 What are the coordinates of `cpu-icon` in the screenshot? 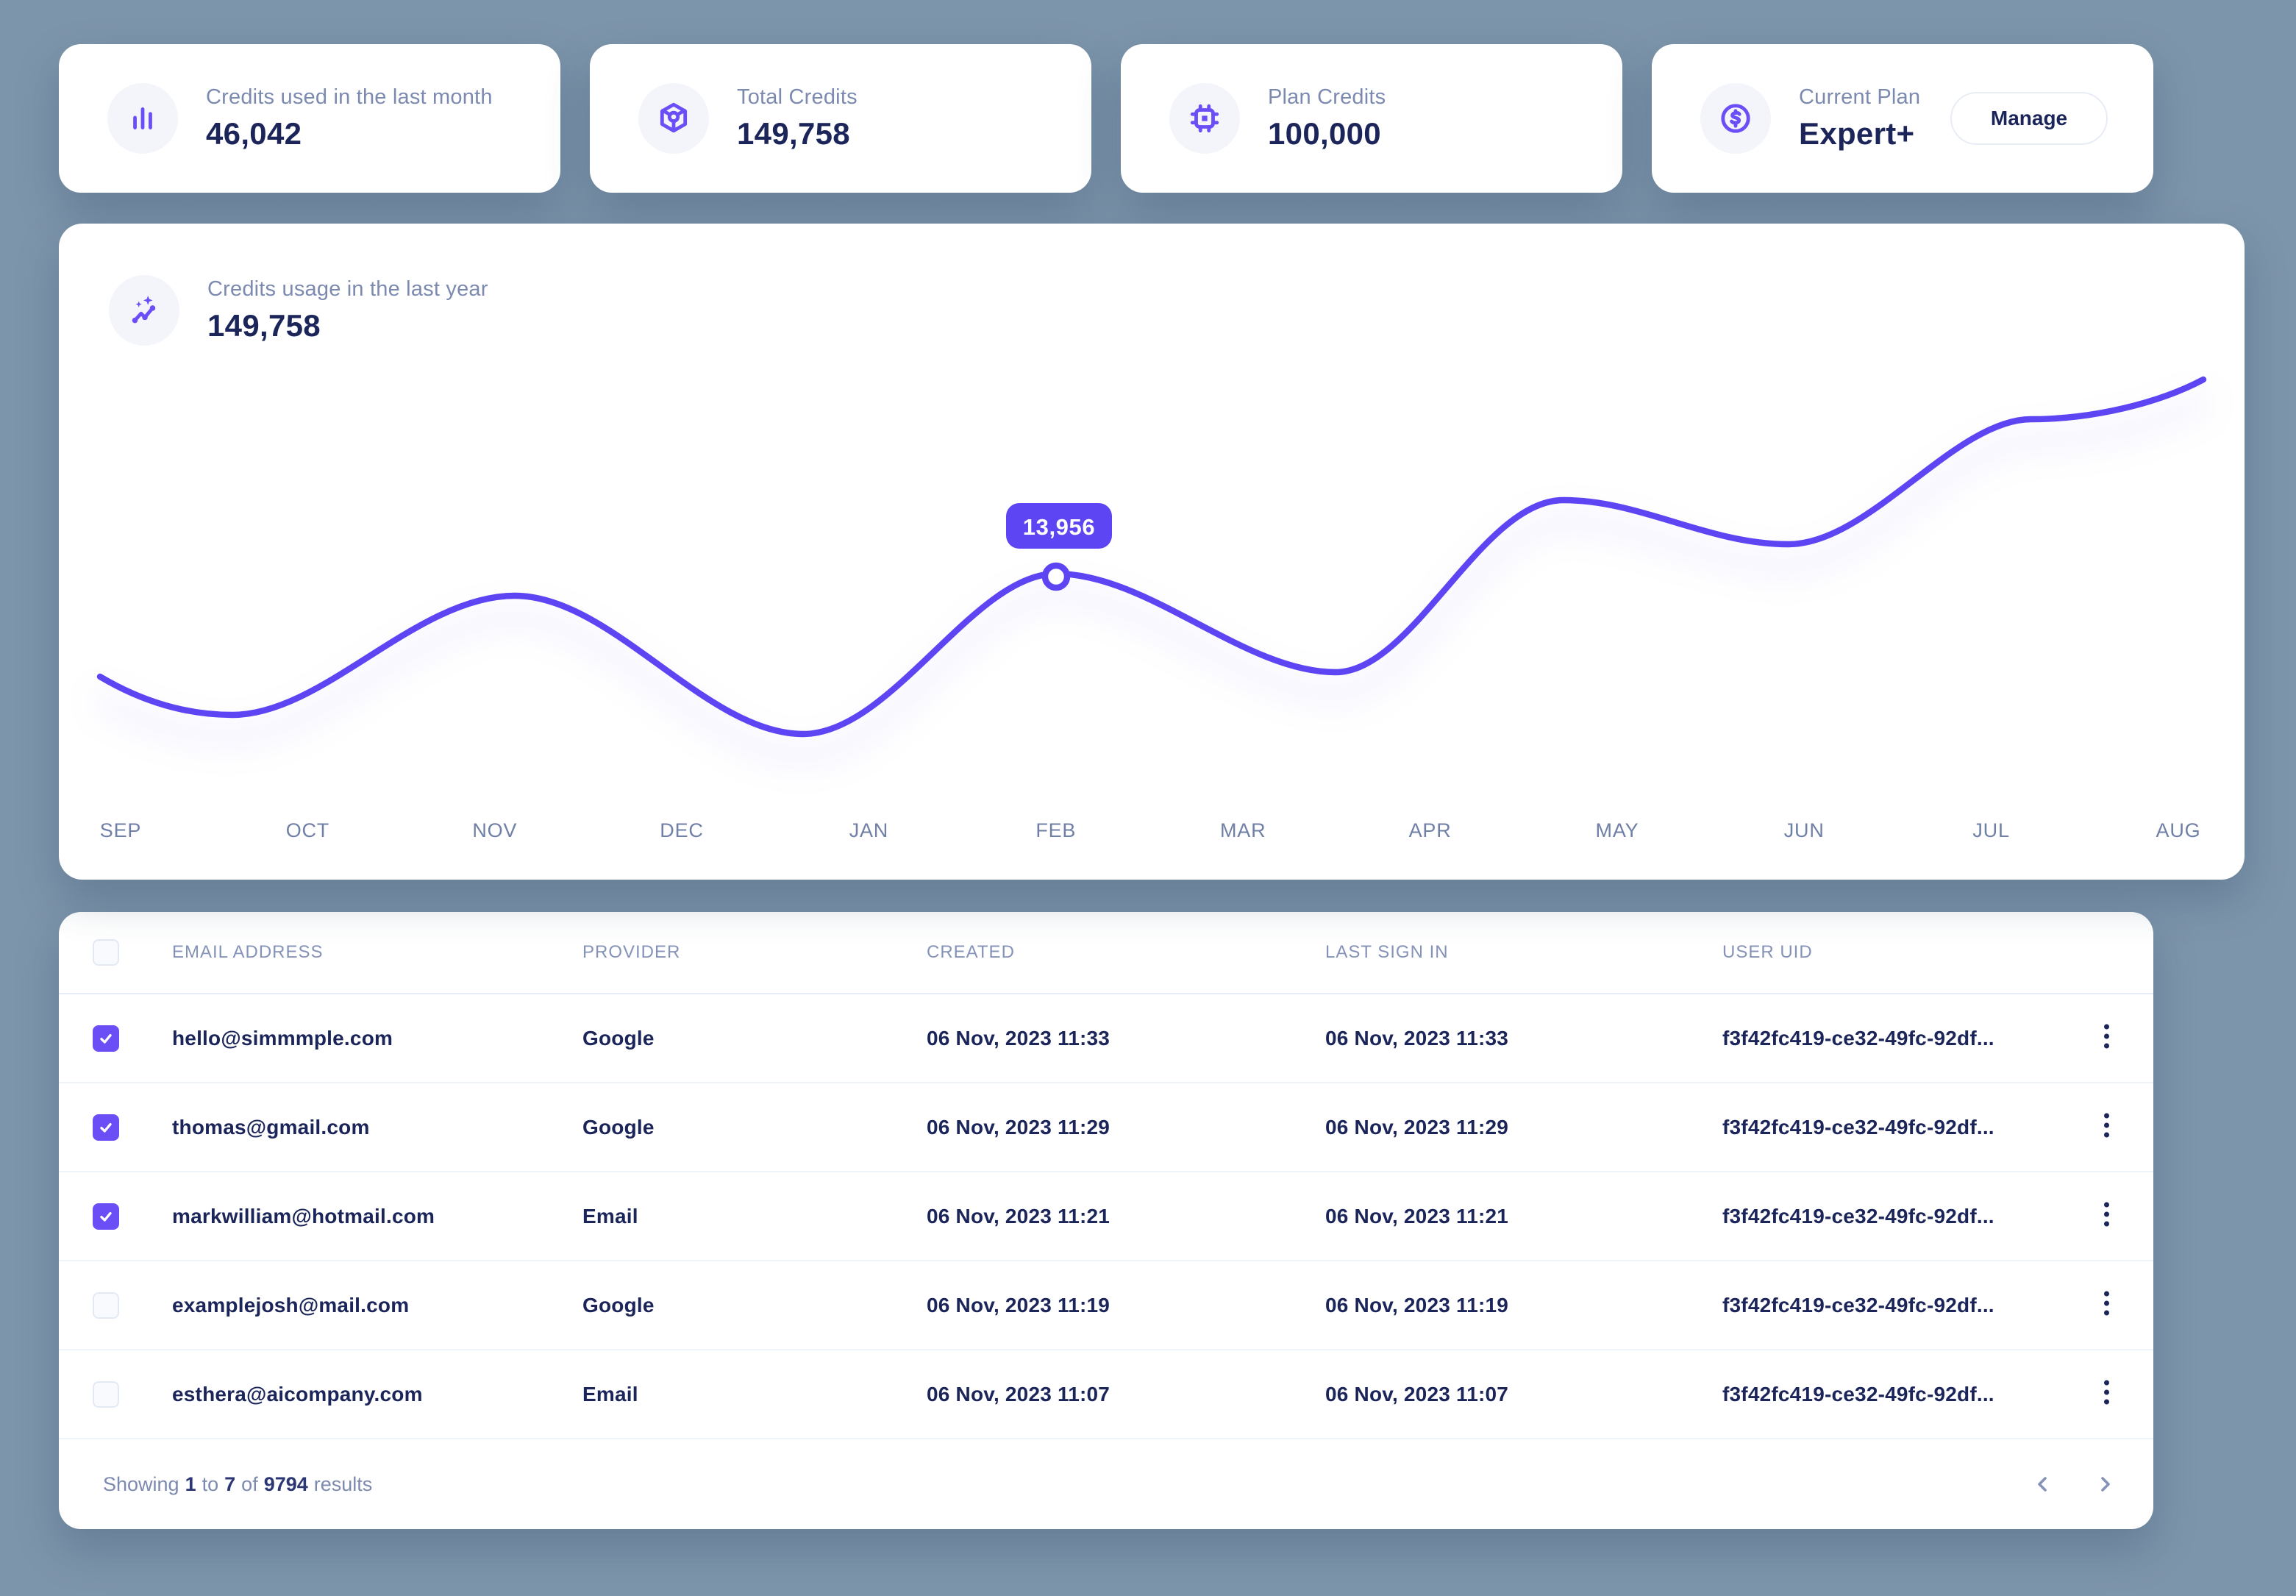 It's located at (1204, 118).